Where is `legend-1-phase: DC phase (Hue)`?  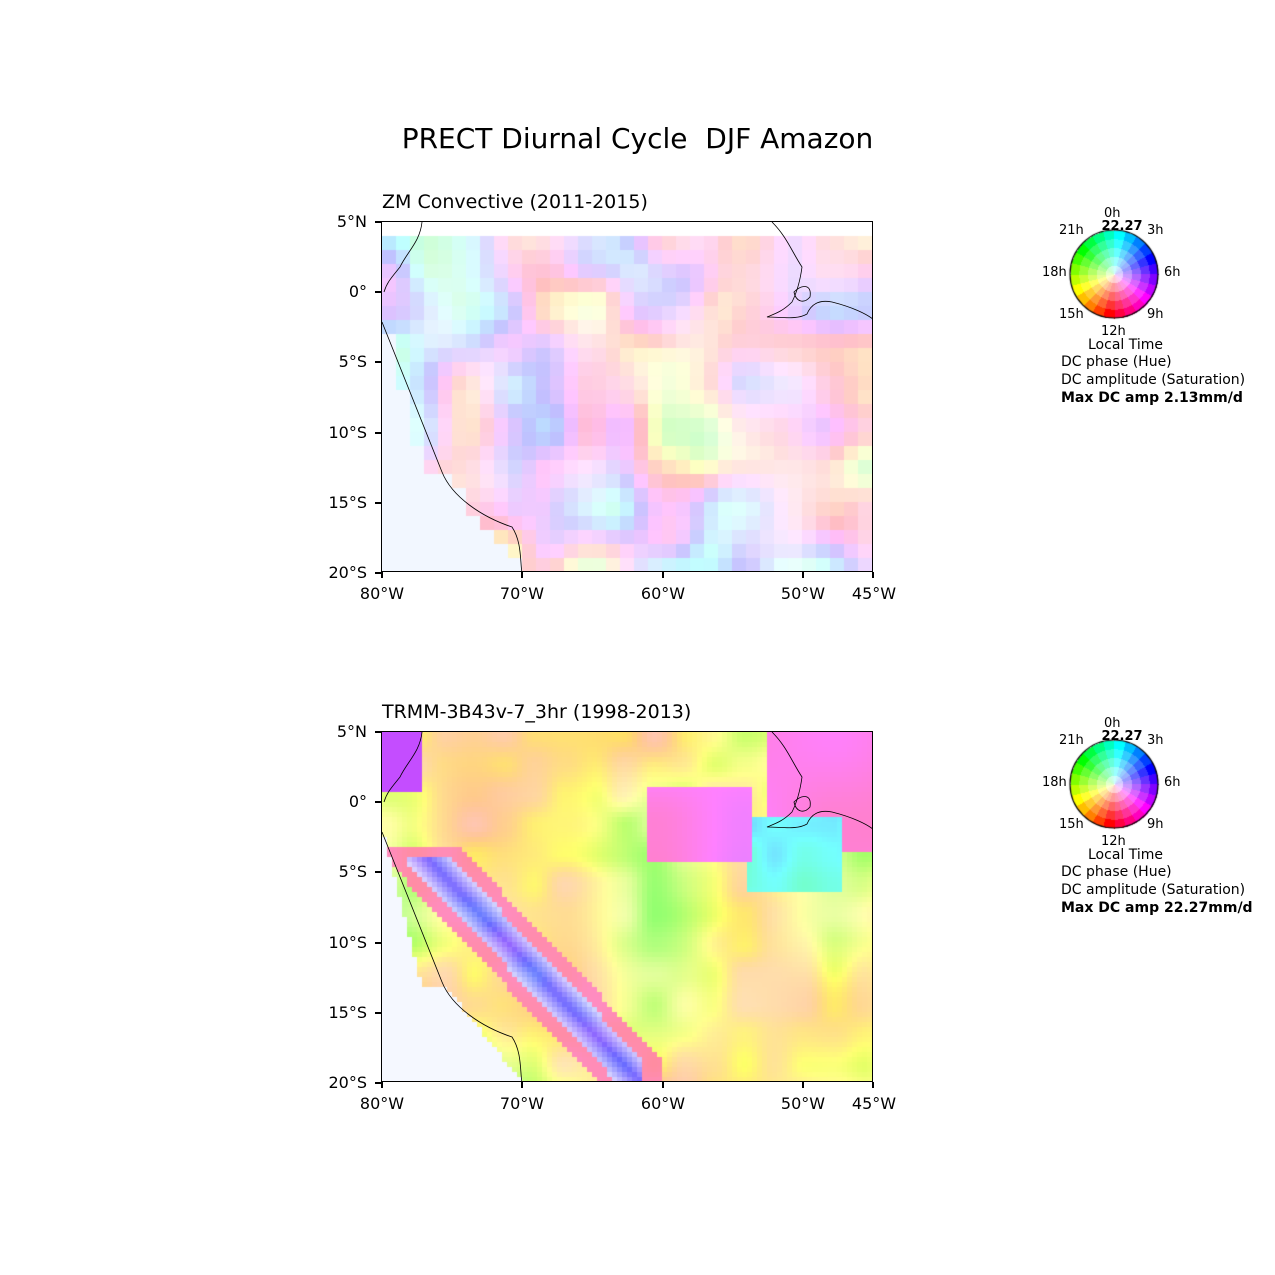
legend-1-phase: DC phase (Hue) is located at coordinates (1116, 362).